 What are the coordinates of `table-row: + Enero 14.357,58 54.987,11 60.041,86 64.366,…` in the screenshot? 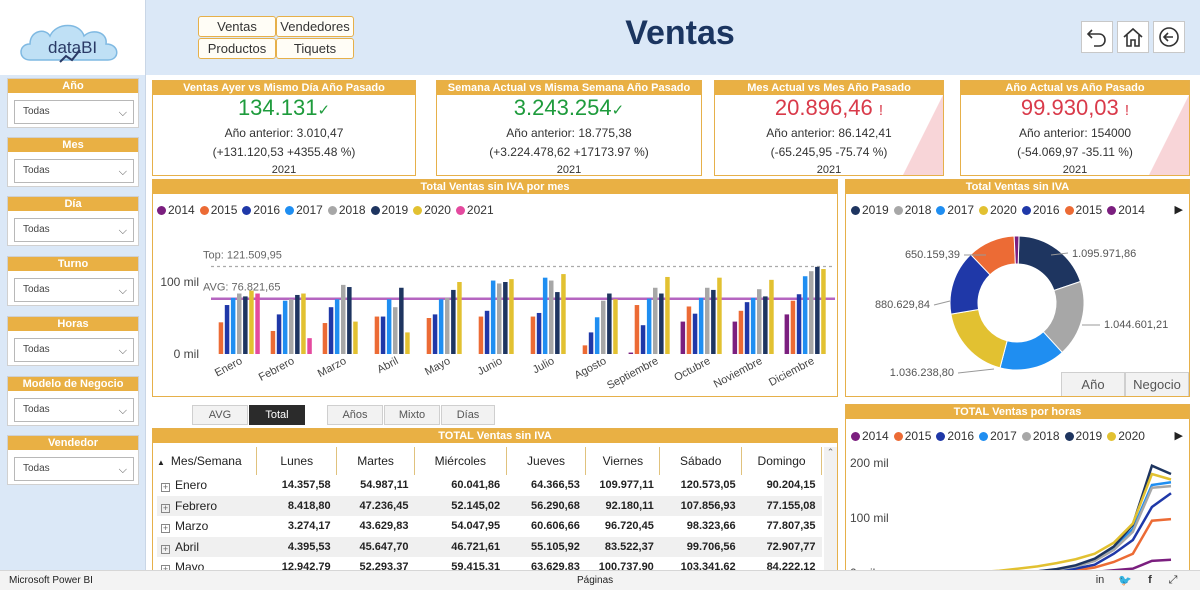 It's located at (489, 485).